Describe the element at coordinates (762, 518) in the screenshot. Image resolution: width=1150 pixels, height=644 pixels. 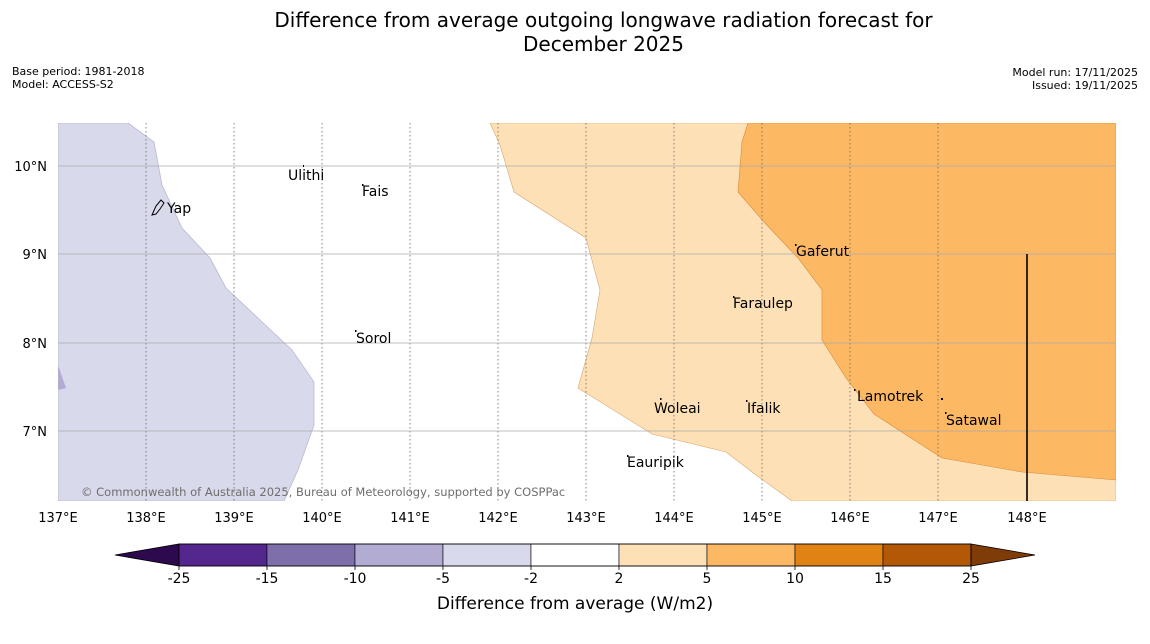
I see `lon-label-145: 145°E` at that location.